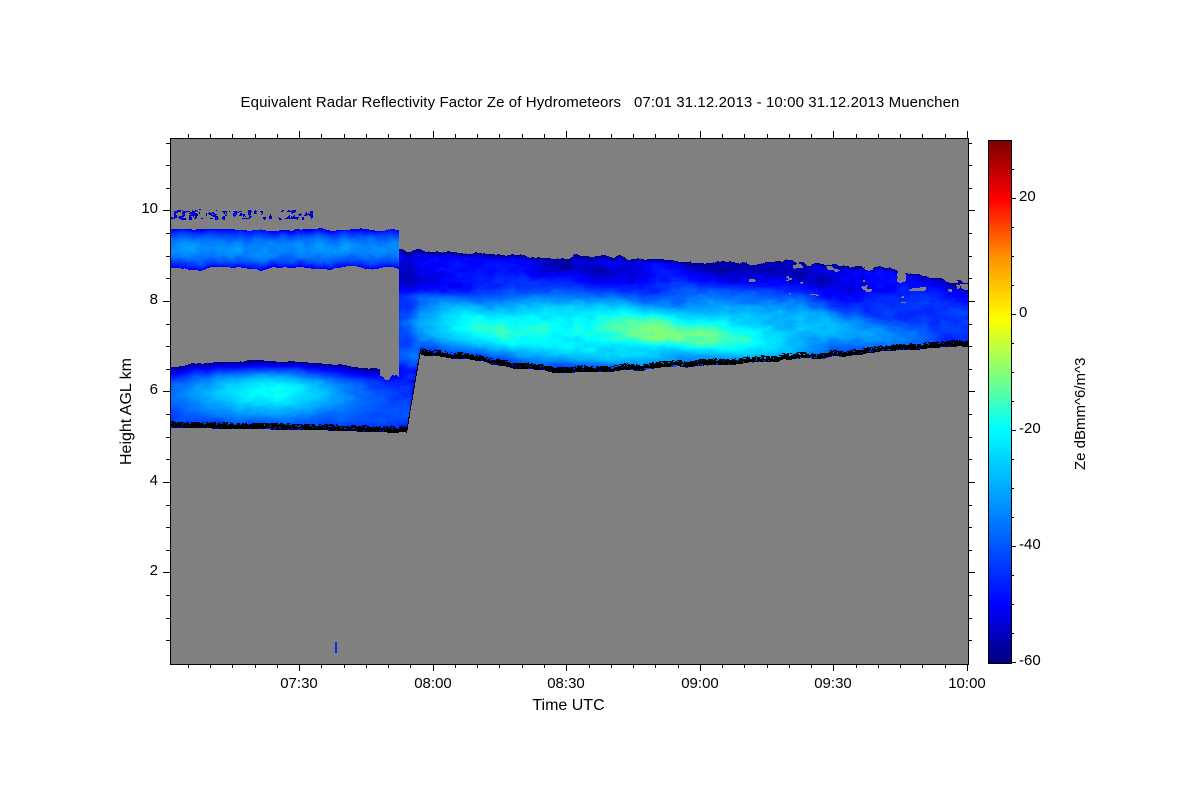 This screenshot has height=800, width=1200. I want to click on colorbar-tick-label: -40, so click(1030, 544).